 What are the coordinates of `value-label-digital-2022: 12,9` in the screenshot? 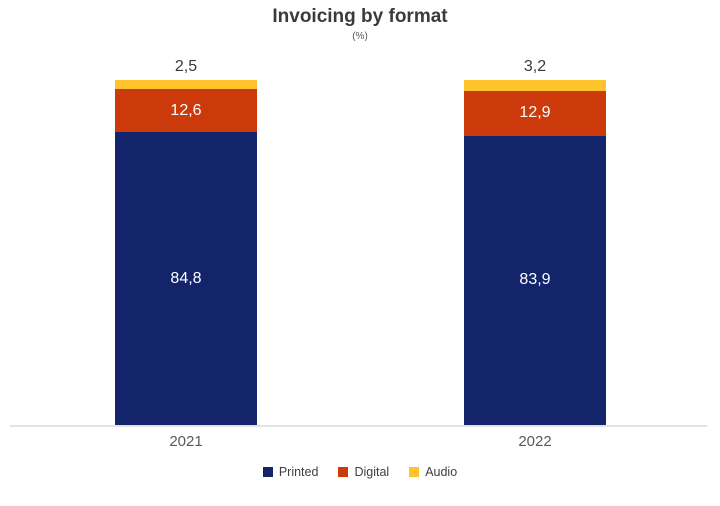 It's located at (535, 113).